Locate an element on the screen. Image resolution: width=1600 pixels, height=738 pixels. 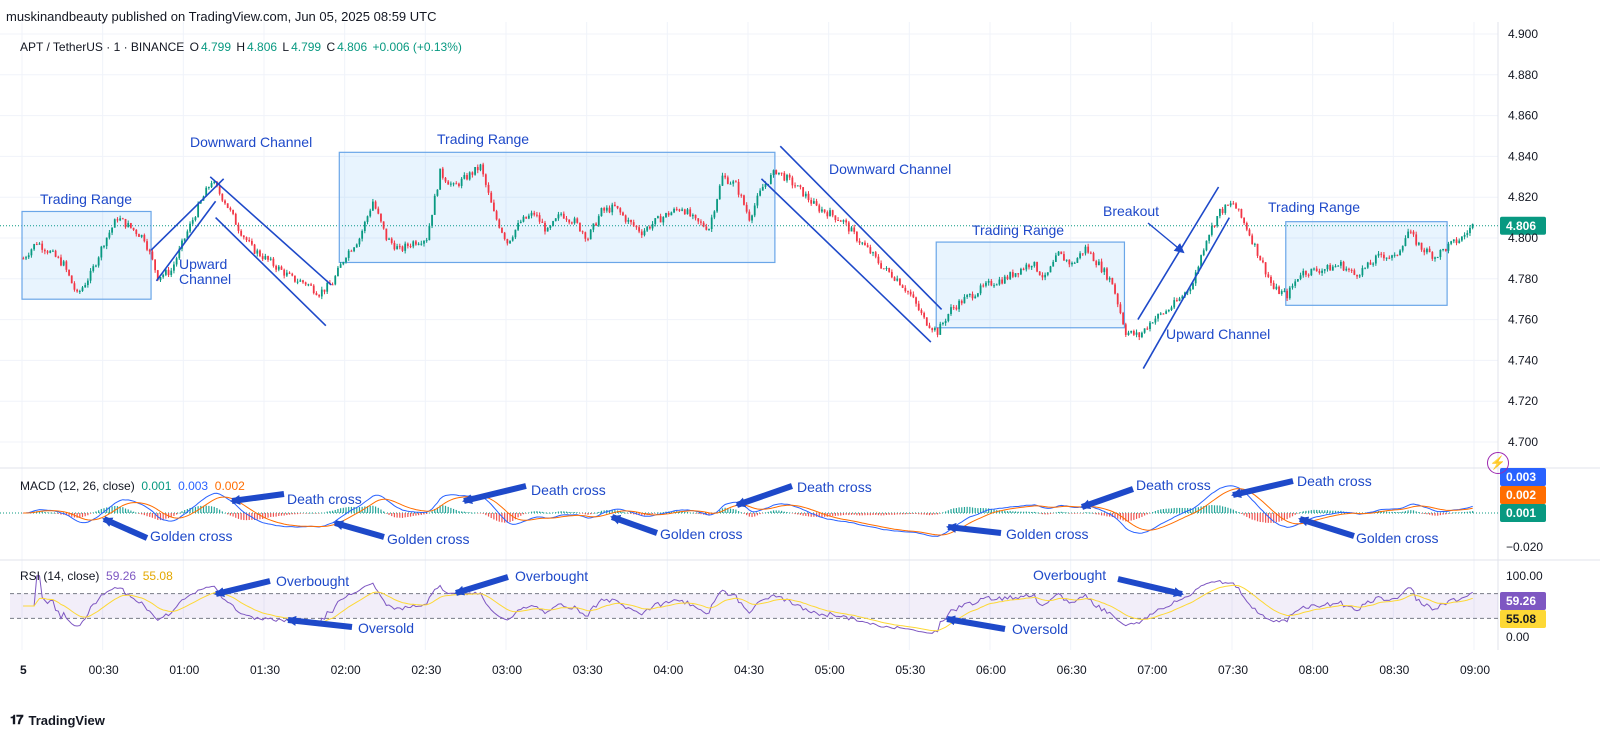
open-value: 4.799 is located at coordinates (215, 47).